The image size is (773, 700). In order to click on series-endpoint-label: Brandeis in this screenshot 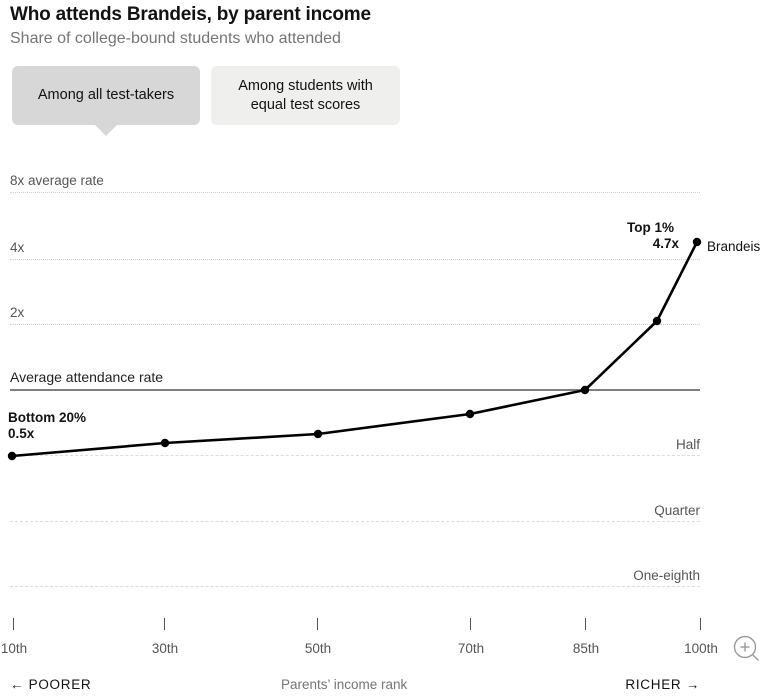, I will do `click(734, 246)`.